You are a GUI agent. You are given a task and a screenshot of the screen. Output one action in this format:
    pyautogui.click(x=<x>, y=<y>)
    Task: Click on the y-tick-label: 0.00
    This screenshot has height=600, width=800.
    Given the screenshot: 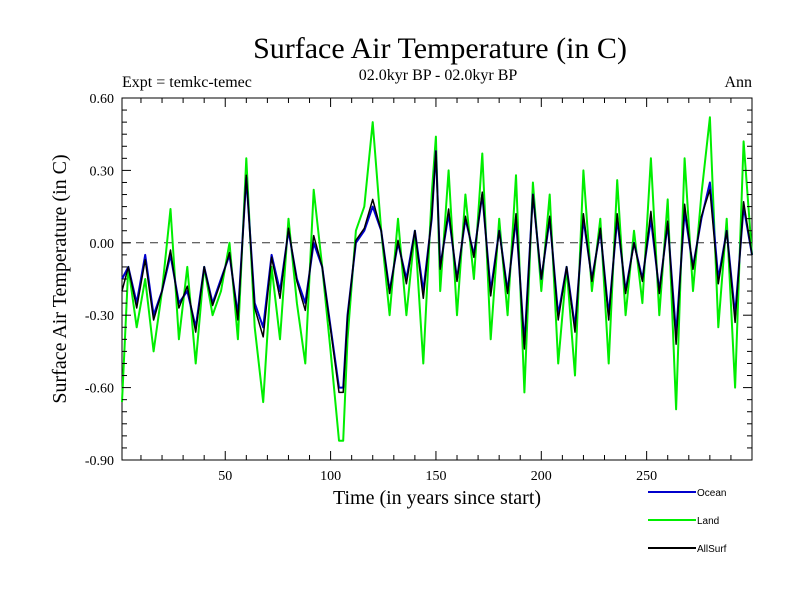 What is the action you would take?
    pyautogui.click(x=102, y=244)
    